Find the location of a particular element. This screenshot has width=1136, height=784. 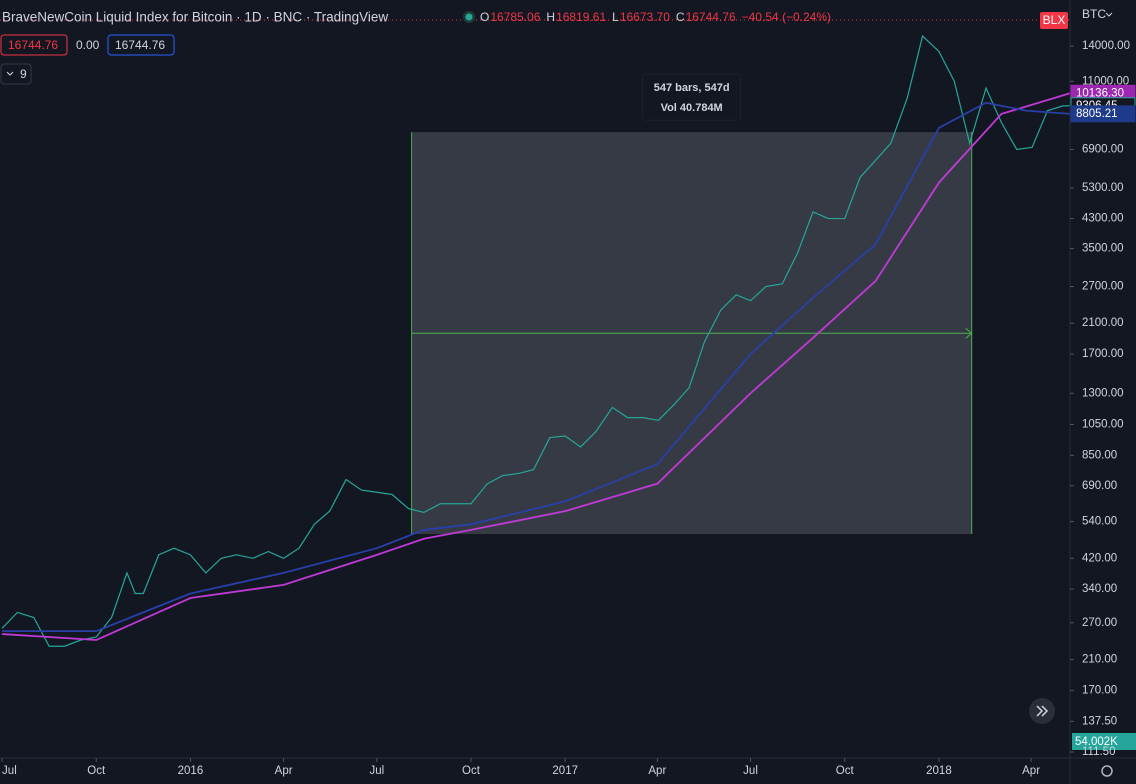

y-tick-label: 14000.00 is located at coordinates (1106, 46).